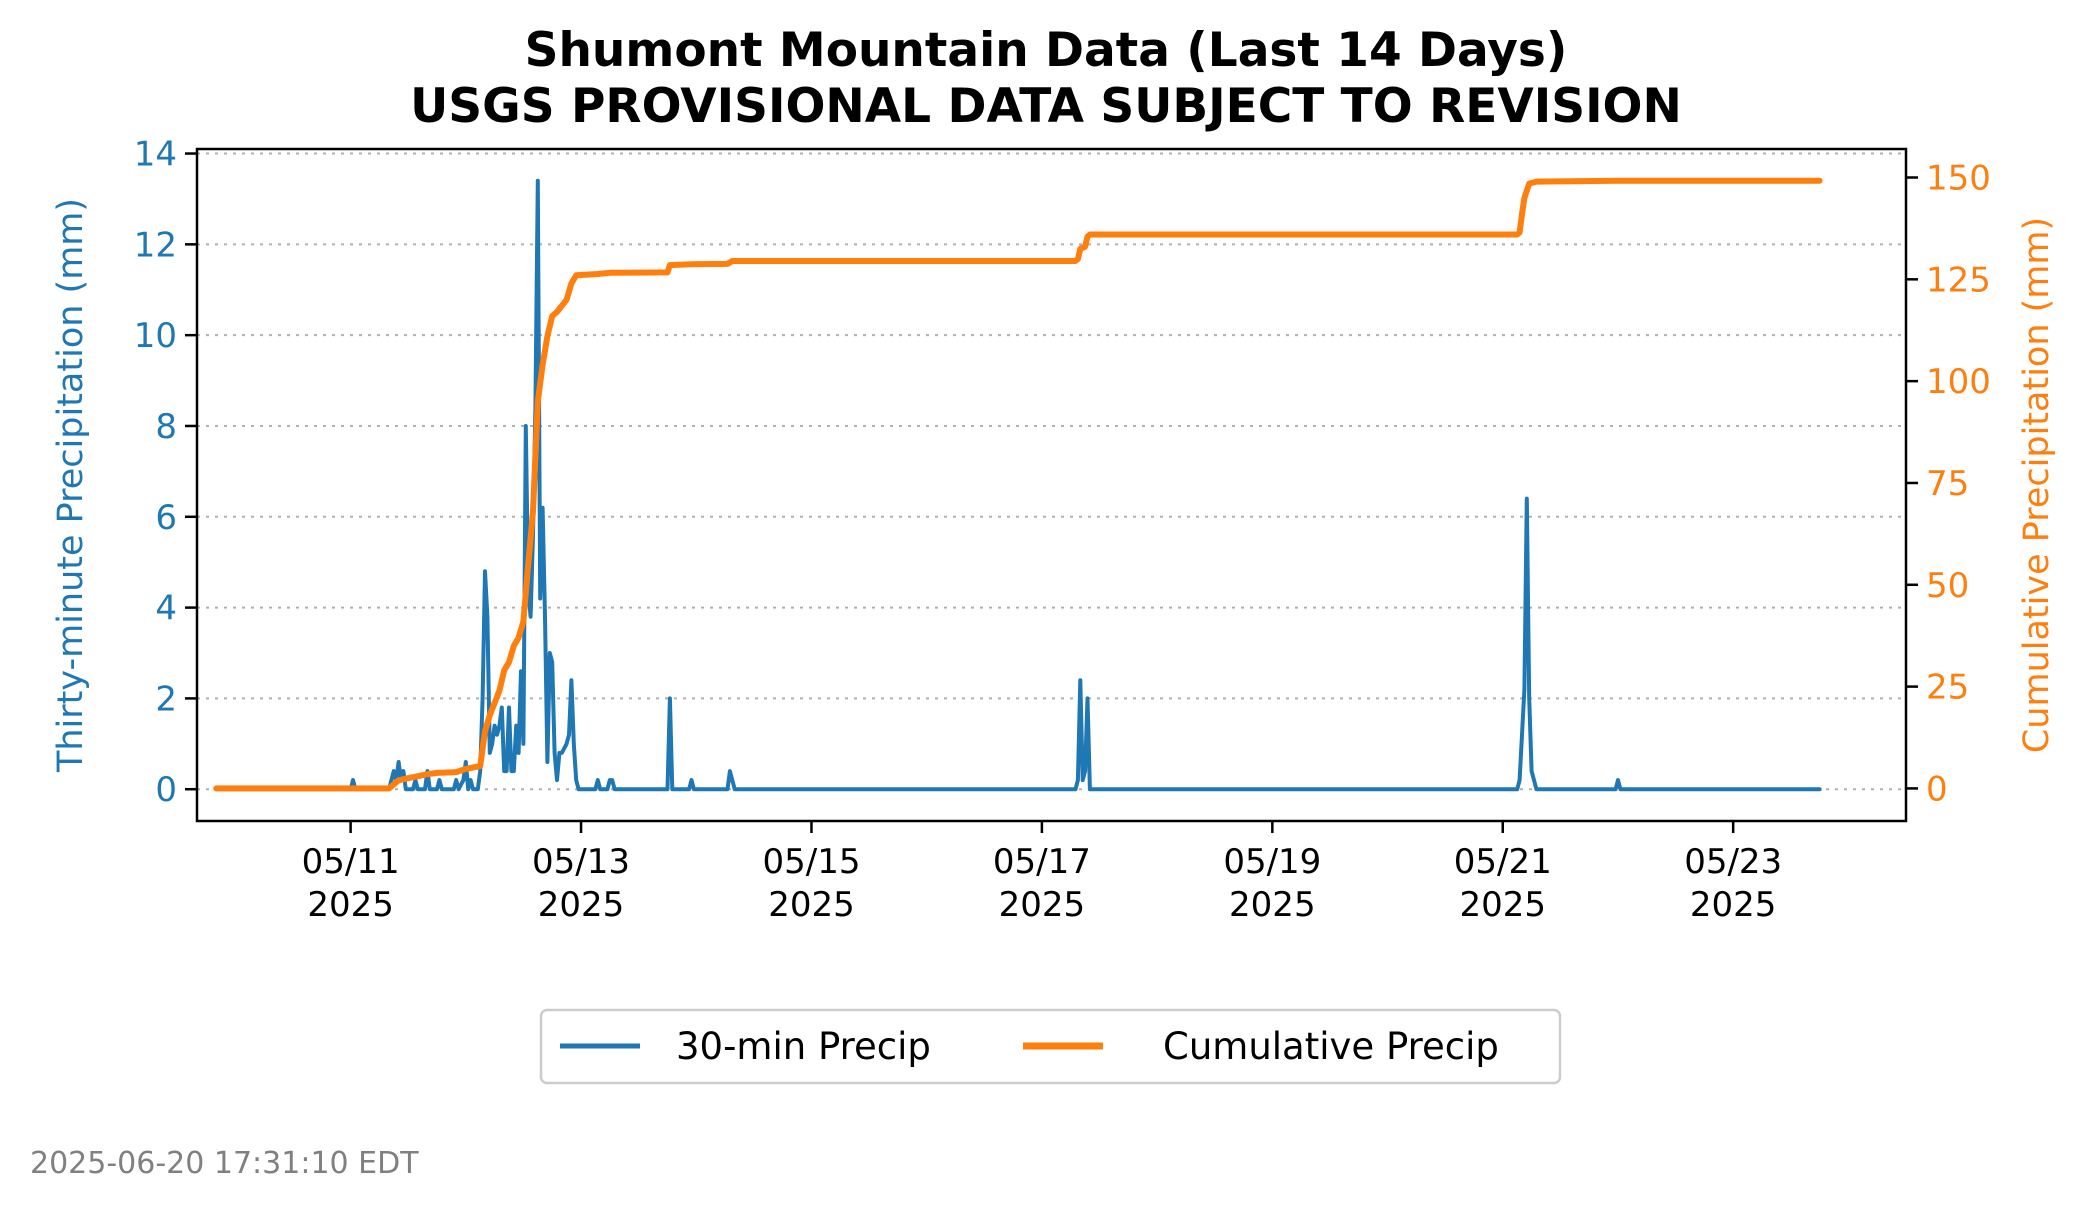 Image resolution: width=2091 pixels, height=1208 pixels. Describe the element at coordinates (1272, 905) in the screenshot. I see `x-tick-label-4-1: 2025` at that location.